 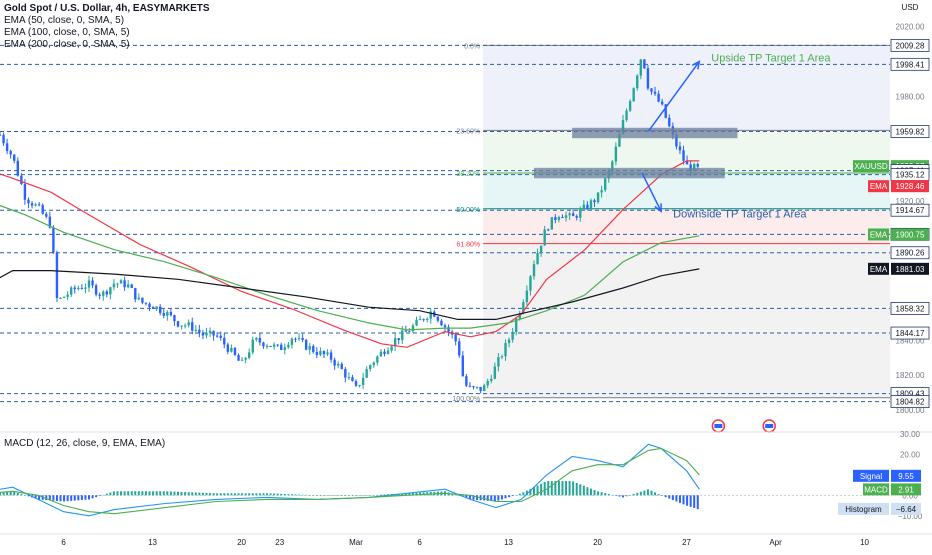 What do you see at coordinates (419, 542) in the screenshot?
I see `x-tick-label: 6` at bounding box center [419, 542].